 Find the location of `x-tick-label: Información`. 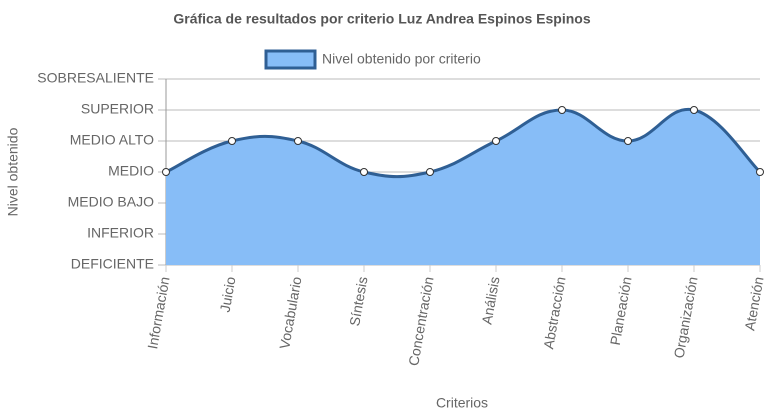

x-tick-label: Información is located at coordinates (158, 312).